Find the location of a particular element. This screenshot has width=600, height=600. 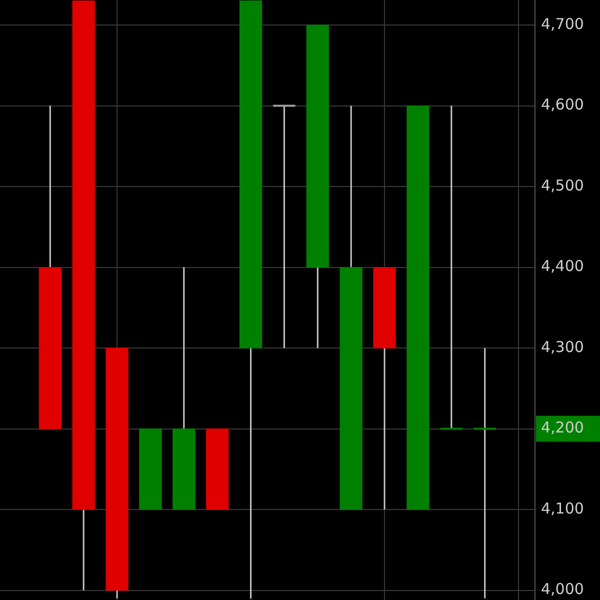

y-tick-label: 4,100 is located at coordinates (562, 508).